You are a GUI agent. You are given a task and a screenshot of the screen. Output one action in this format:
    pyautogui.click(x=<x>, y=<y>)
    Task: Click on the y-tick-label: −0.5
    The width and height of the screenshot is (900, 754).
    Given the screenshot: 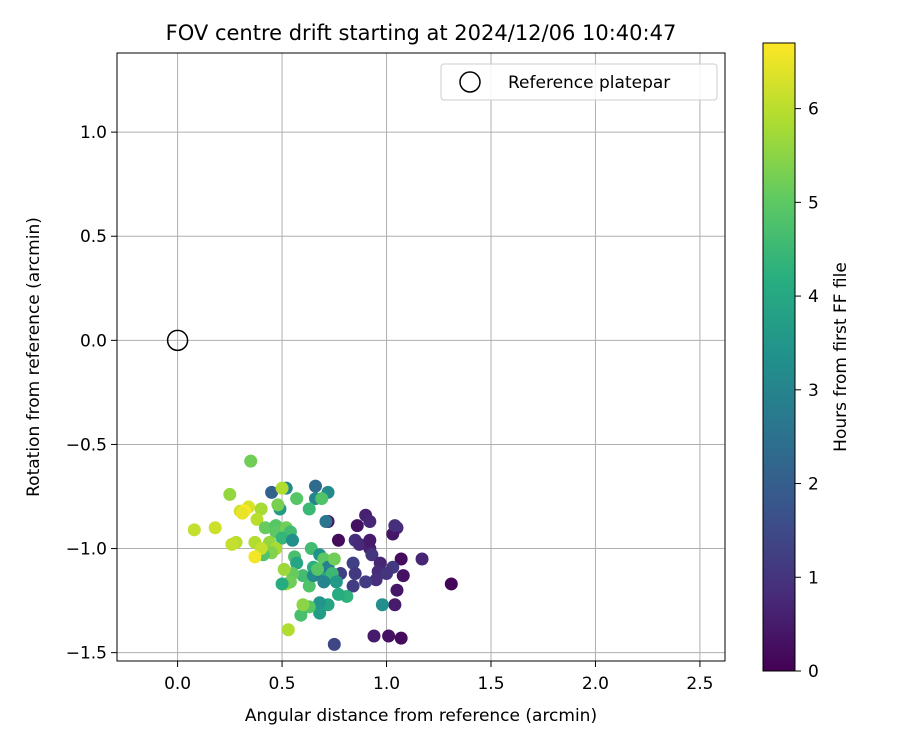 What is the action you would take?
    pyautogui.click(x=86, y=445)
    